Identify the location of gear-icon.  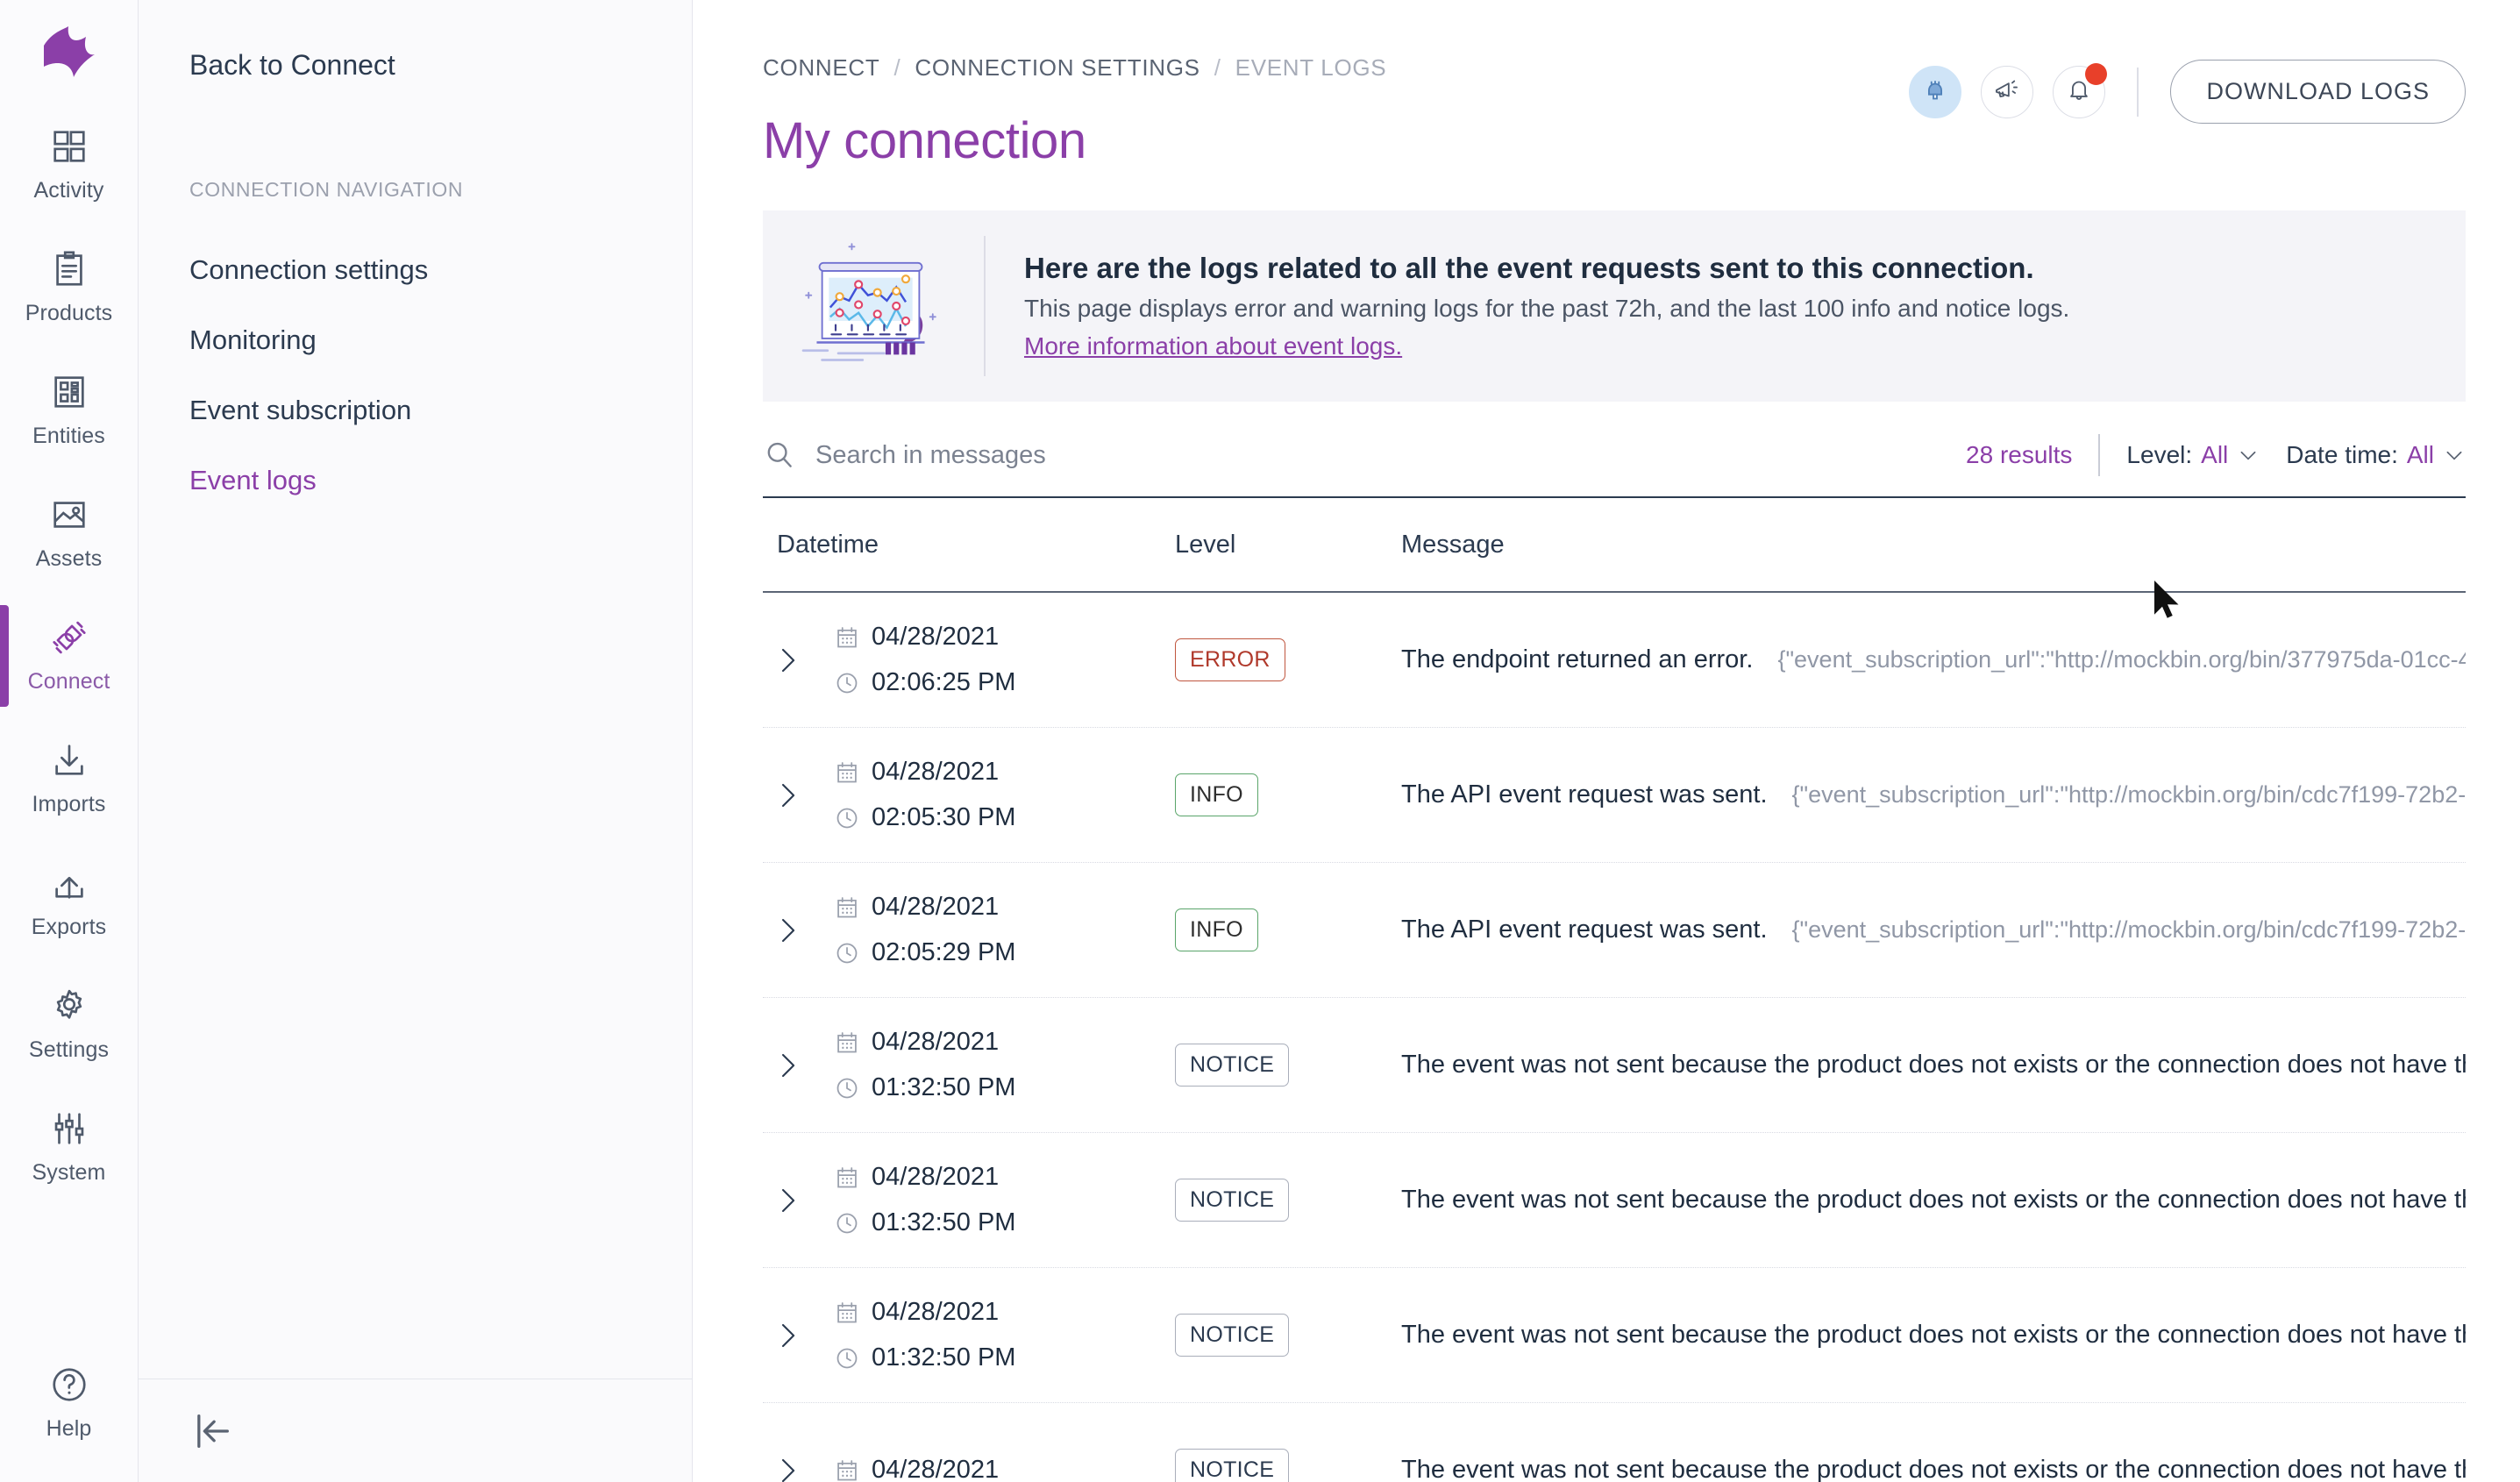
(69, 1006).